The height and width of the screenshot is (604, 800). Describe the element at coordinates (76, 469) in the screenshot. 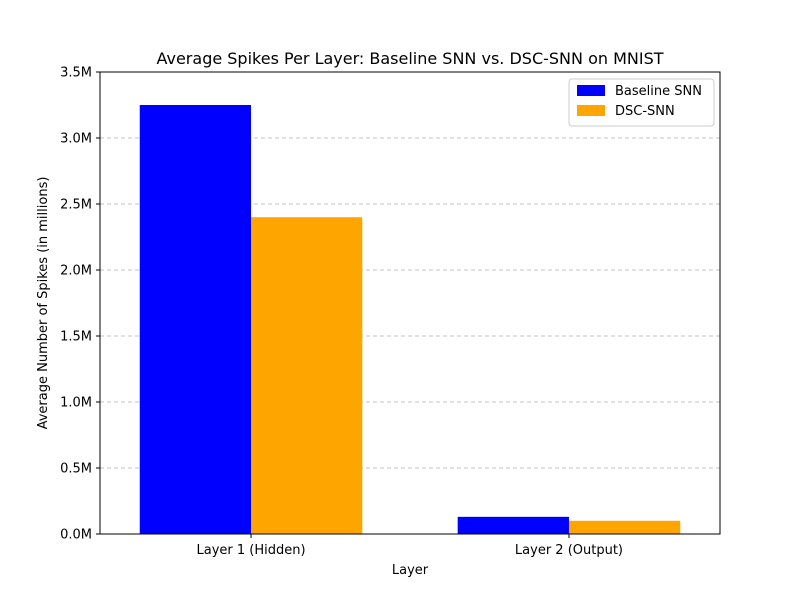

I see `y-tick-label: 0.5M` at that location.